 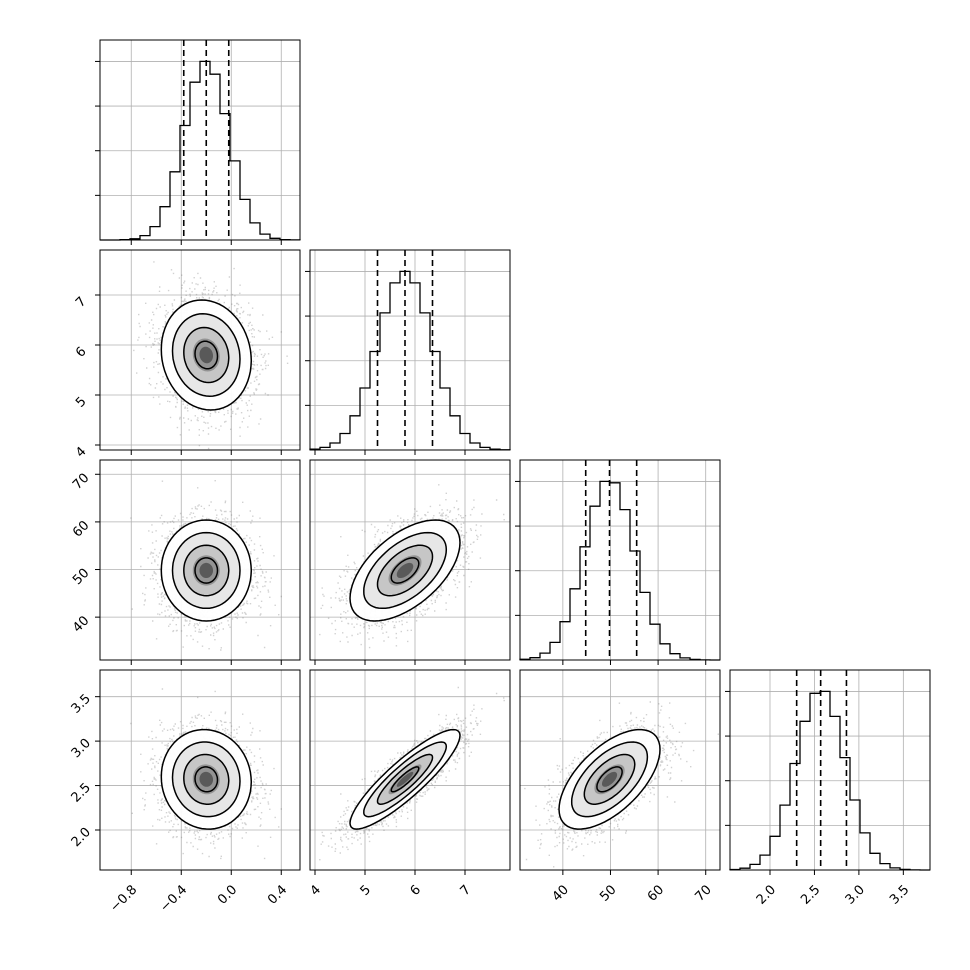 I want to click on y-tick-label: 2.5, so click(x=81, y=792).